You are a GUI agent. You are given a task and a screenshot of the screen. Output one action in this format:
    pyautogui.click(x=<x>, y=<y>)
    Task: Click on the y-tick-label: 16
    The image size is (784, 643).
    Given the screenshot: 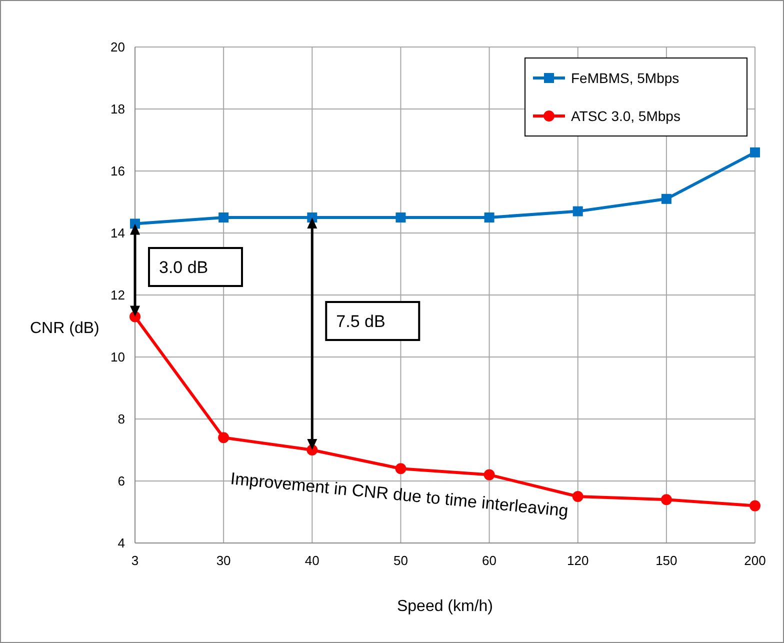 What is the action you would take?
    pyautogui.click(x=117, y=171)
    